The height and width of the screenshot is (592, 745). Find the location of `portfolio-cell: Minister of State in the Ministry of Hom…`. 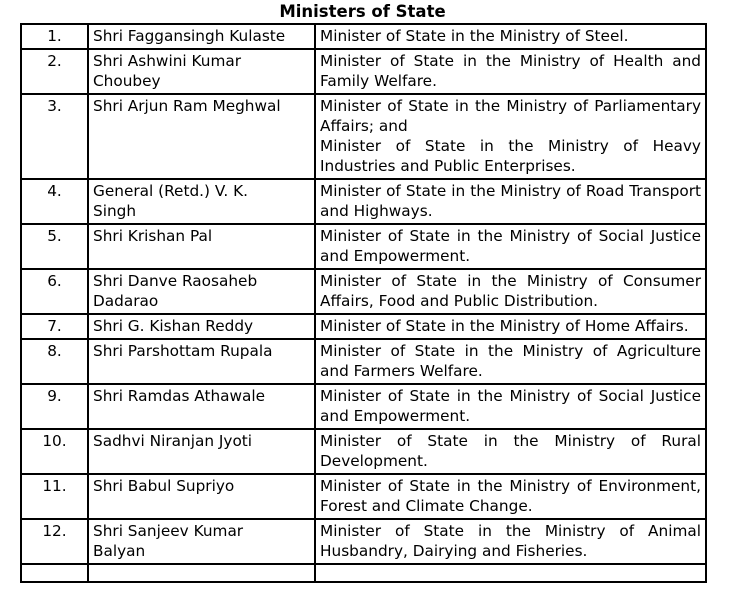

portfolio-cell: Minister of State in the Ministry of Hom… is located at coordinates (510, 326).